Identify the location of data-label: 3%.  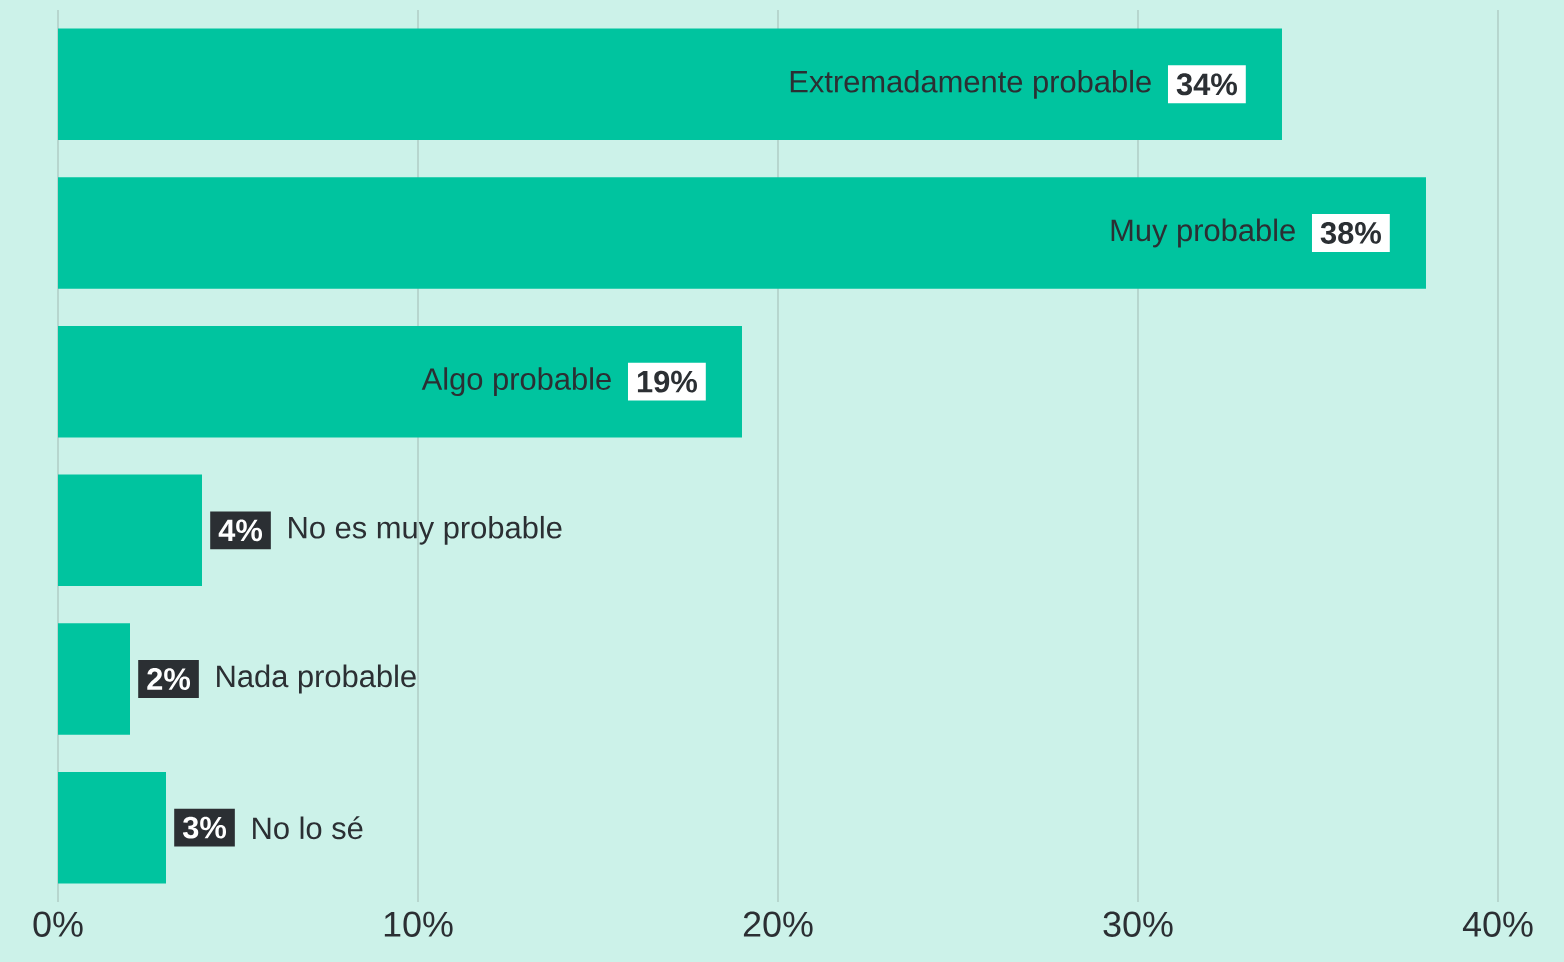
(204, 827).